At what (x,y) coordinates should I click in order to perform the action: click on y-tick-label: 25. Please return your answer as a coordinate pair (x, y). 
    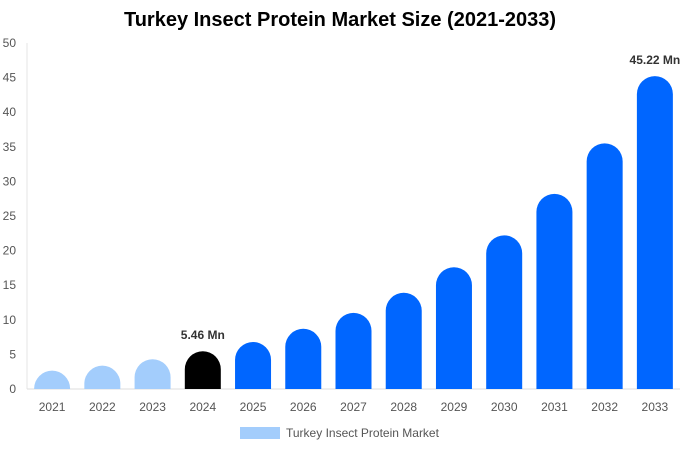
    Looking at the image, I should click on (10, 216).